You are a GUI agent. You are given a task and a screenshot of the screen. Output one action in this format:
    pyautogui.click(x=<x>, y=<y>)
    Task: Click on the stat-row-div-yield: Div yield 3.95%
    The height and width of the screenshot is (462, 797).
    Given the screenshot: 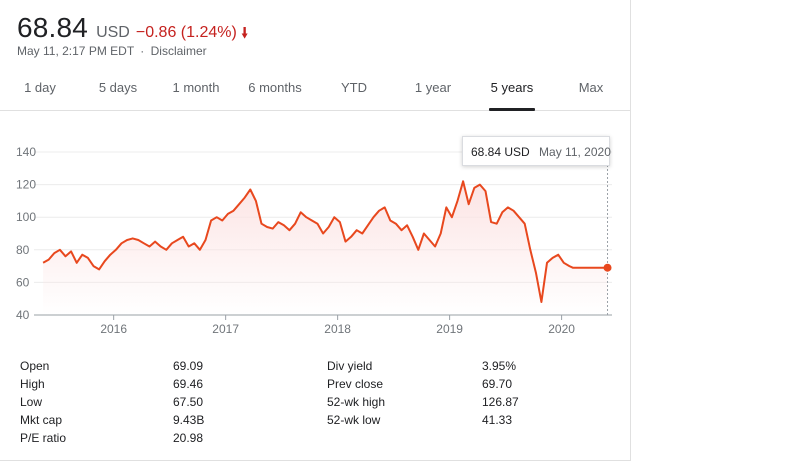 What is the action you would take?
    pyautogui.click(x=437, y=366)
    